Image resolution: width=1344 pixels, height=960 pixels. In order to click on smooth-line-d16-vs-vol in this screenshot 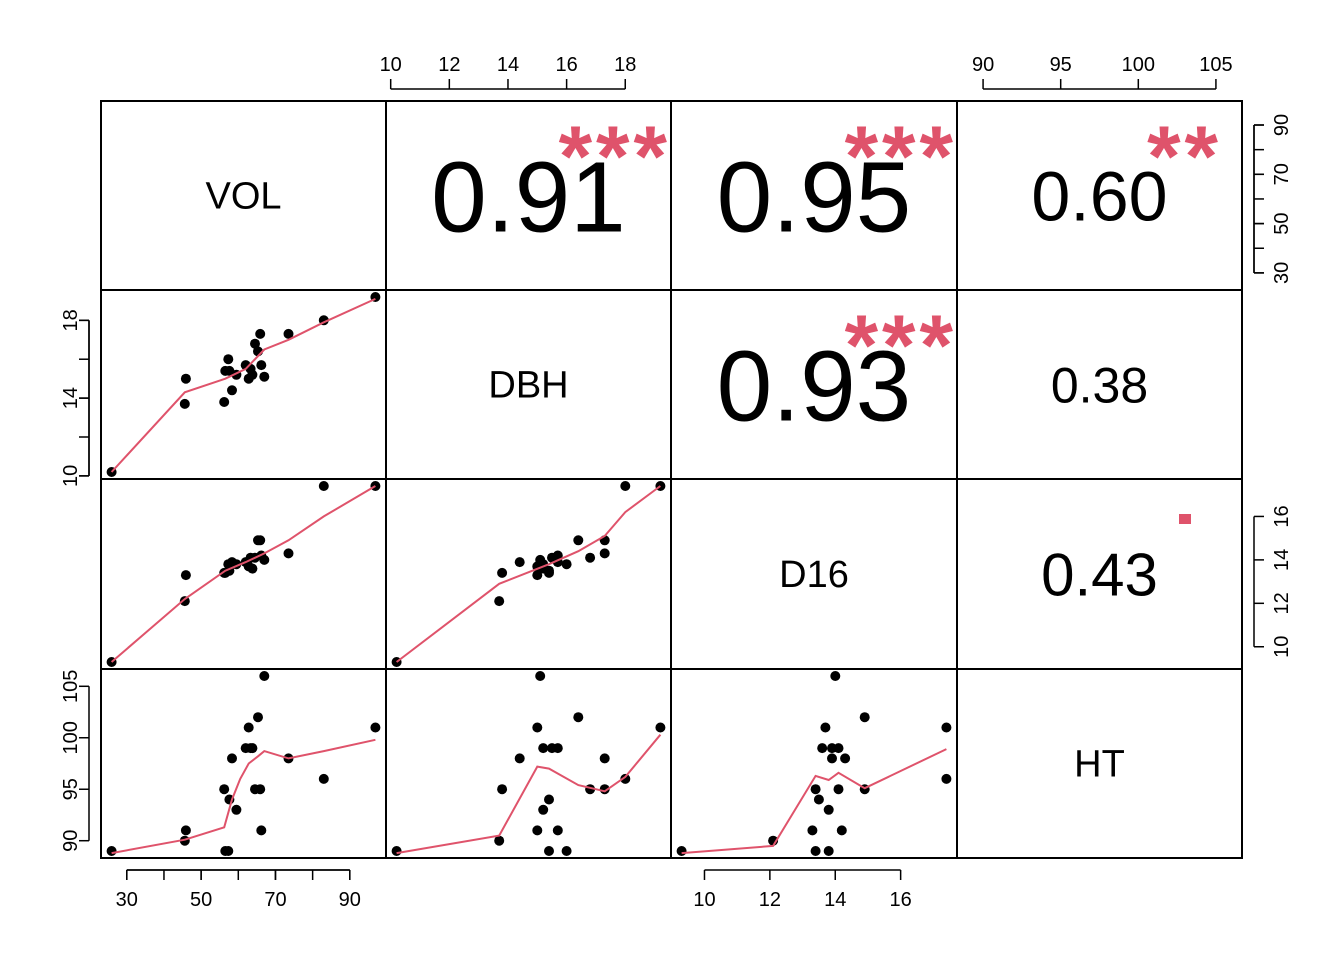, I will do `click(243, 574)`.